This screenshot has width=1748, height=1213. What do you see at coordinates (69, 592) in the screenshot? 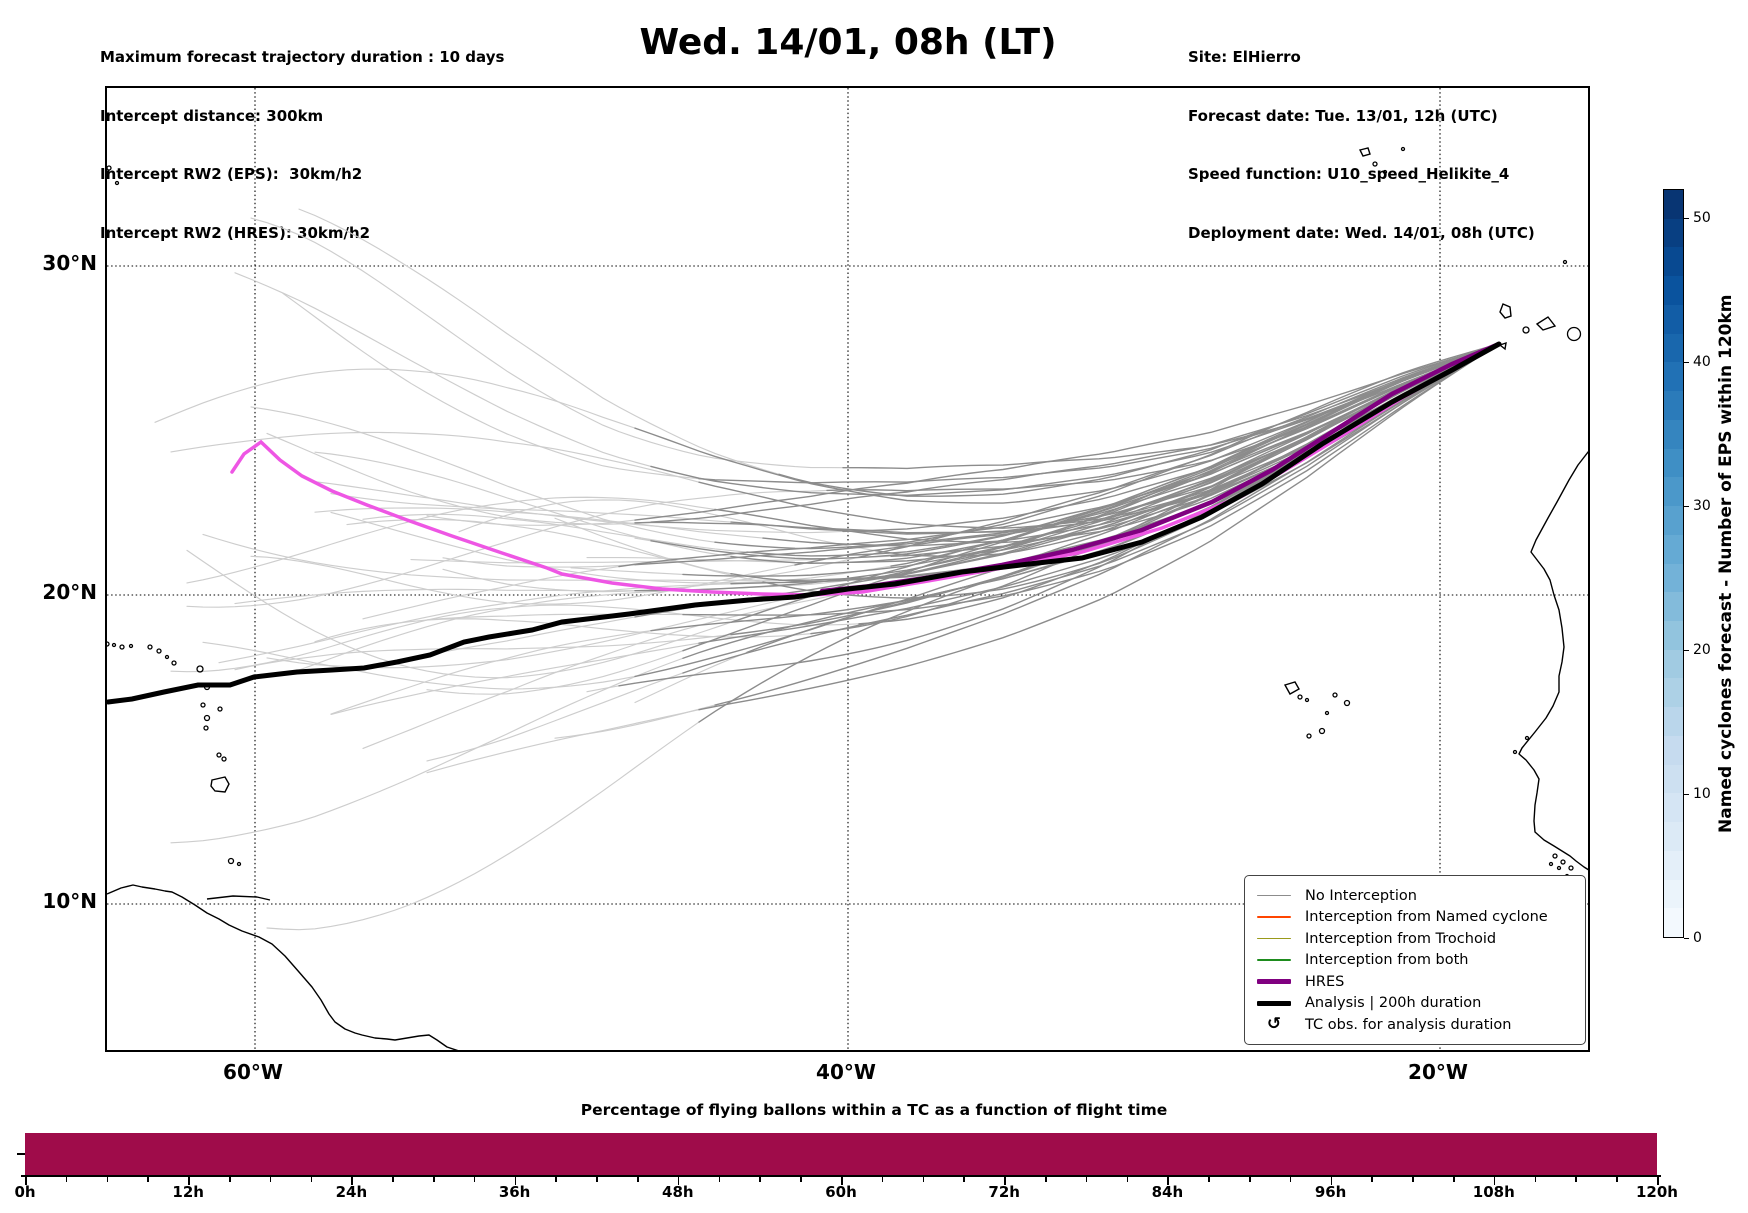
I see `lat-tick-label: 20°N` at bounding box center [69, 592].